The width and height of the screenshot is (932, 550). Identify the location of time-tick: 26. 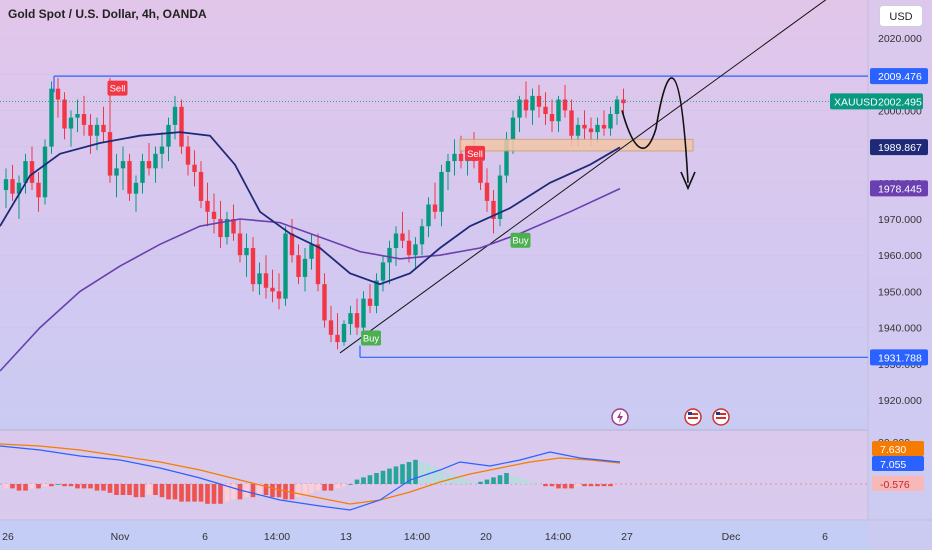
(8, 537).